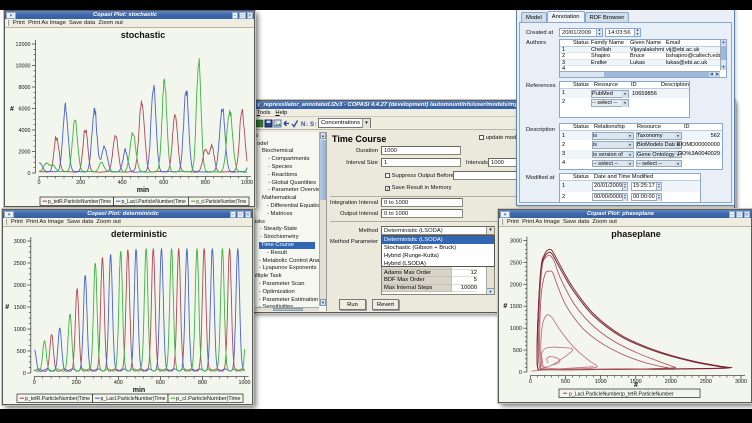 Image resolution: width=752 pixels, height=423 pixels. What do you see at coordinates (636, 234) in the screenshot?
I see `svg-text: phaseplane` at bounding box center [636, 234].